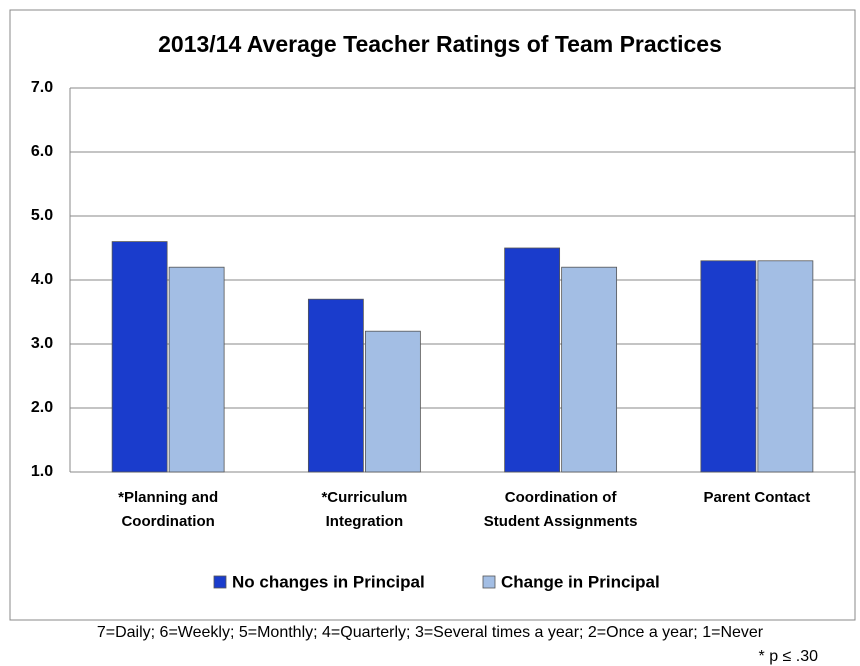 The height and width of the screenshot is (666, 860). What do you see at coordinates (42, 151) in the screenshot?
I see `y-tick-label: 6.0` at bounding box center [42, 151].